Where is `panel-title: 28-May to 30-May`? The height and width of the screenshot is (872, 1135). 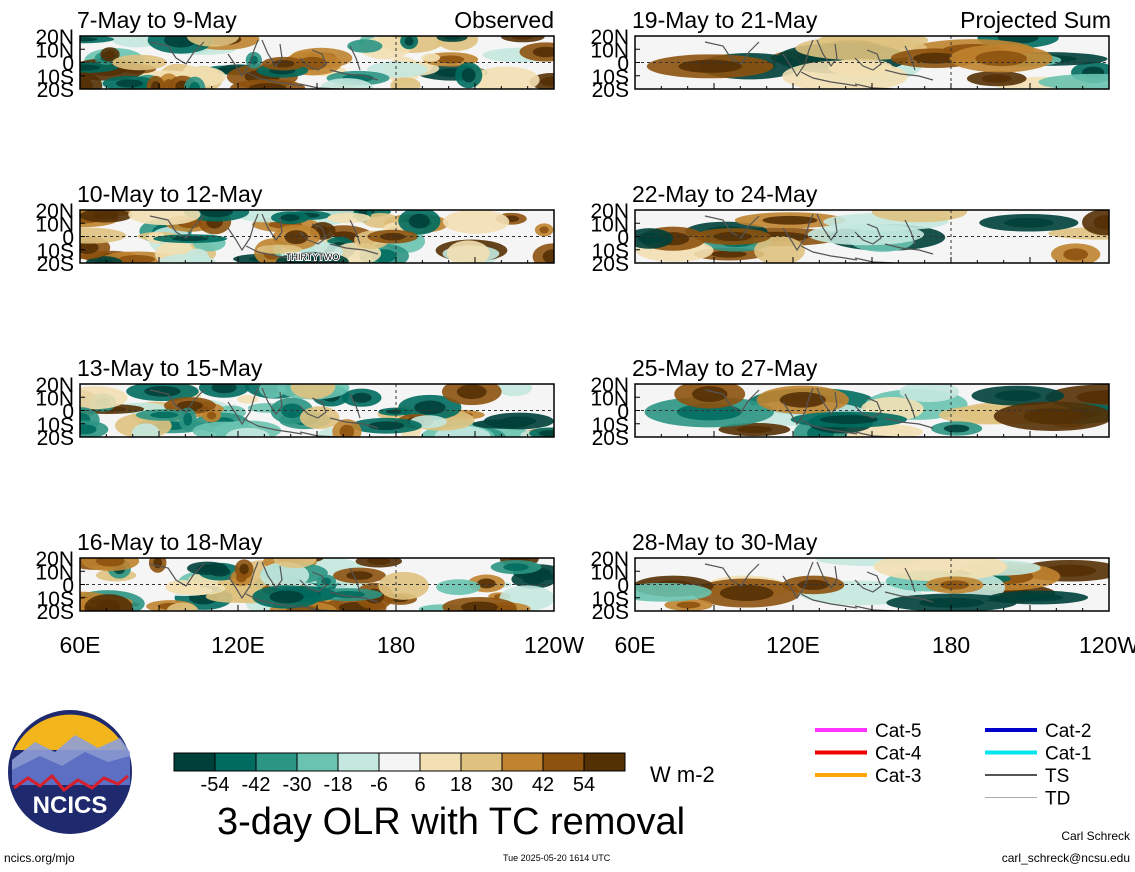 panel-title: 28-May to 30-May is located at coordinates (725, 542).